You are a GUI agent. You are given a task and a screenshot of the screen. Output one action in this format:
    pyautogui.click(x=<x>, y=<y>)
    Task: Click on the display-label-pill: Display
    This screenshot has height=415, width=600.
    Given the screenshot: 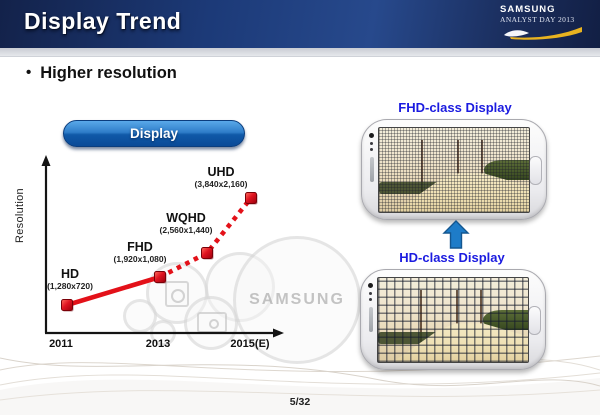 What is the action you would take?
    pyautogui.click(x=154, y=133)
    